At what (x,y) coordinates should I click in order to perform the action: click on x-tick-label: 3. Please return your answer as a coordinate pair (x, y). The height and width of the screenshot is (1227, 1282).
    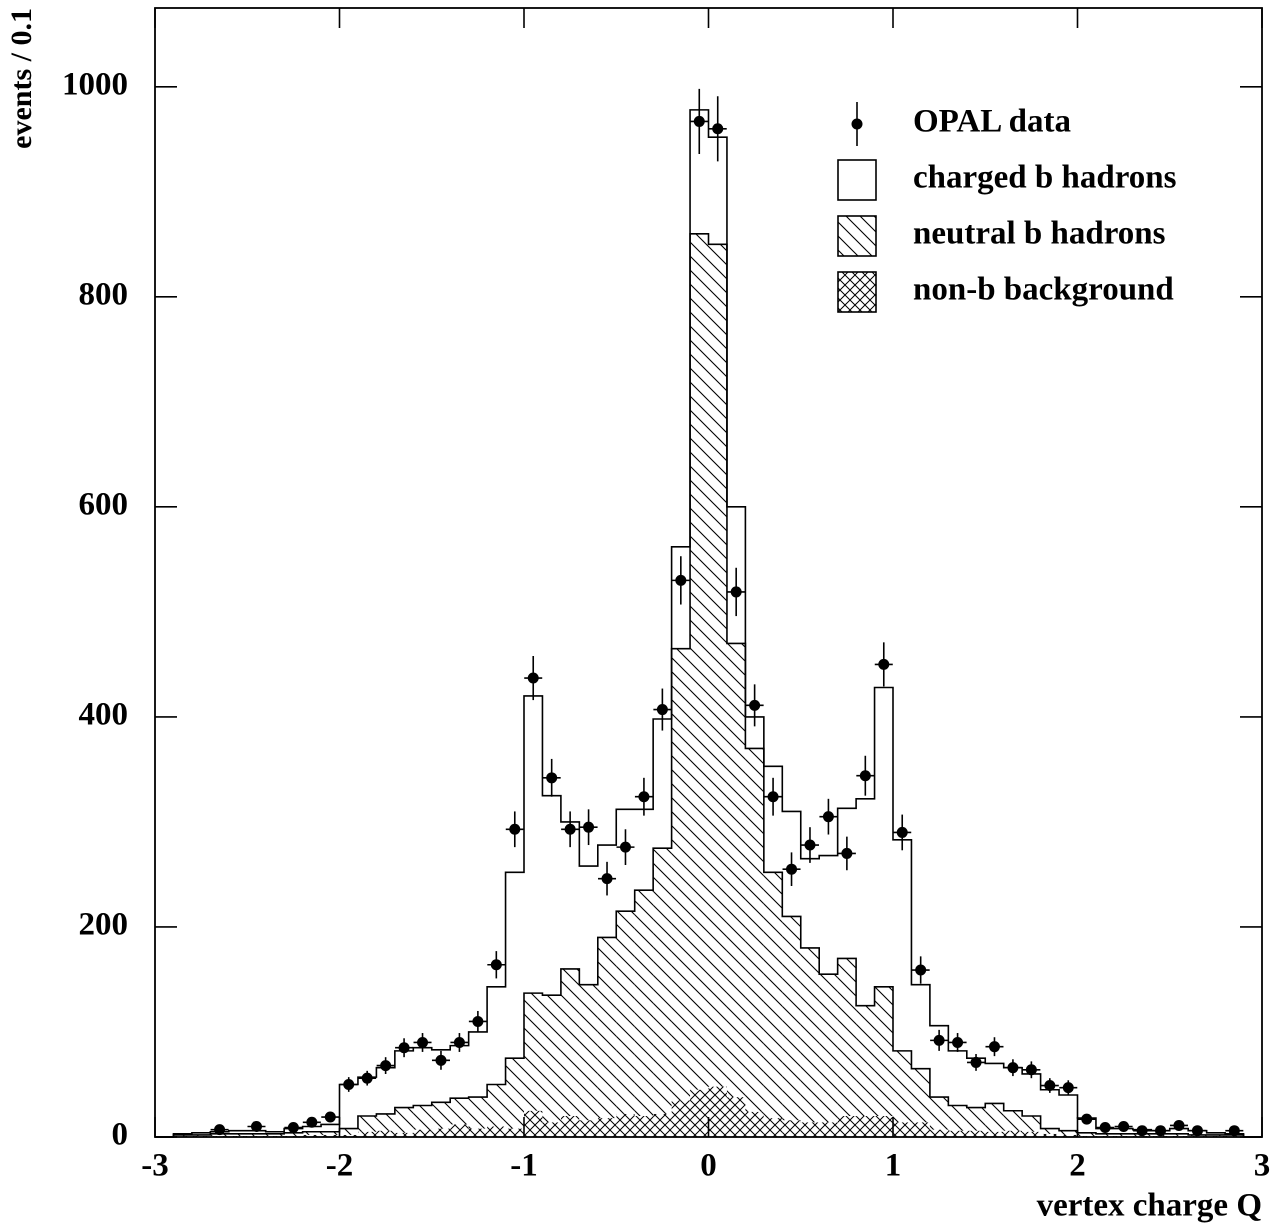
    Looking at the image, I should click on (1262, 1166).